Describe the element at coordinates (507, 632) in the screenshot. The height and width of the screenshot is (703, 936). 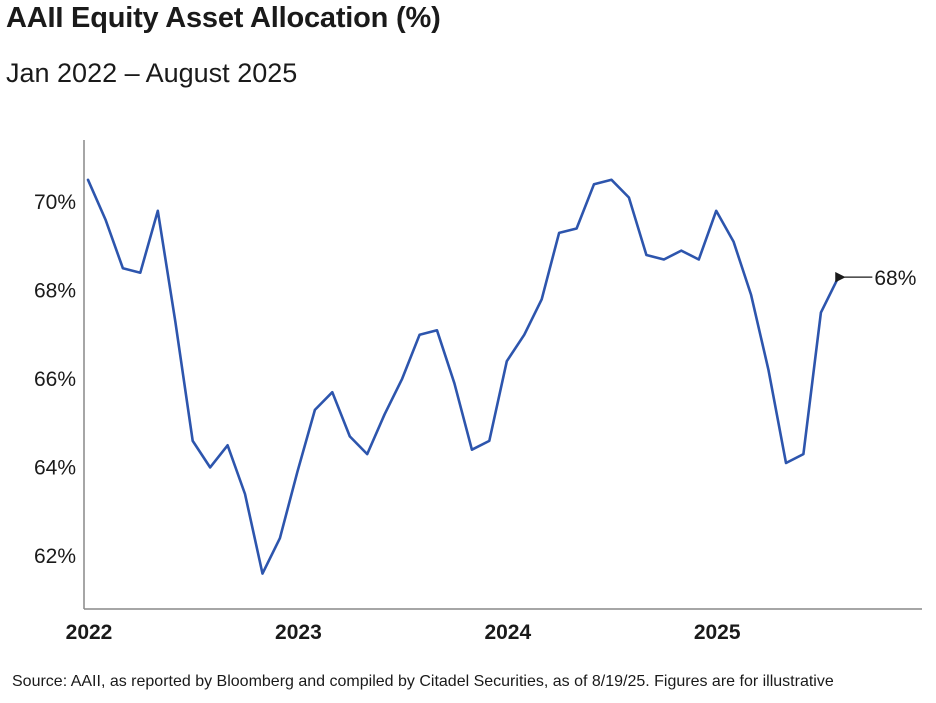
I see `x-tick-label: 2024` at that location.